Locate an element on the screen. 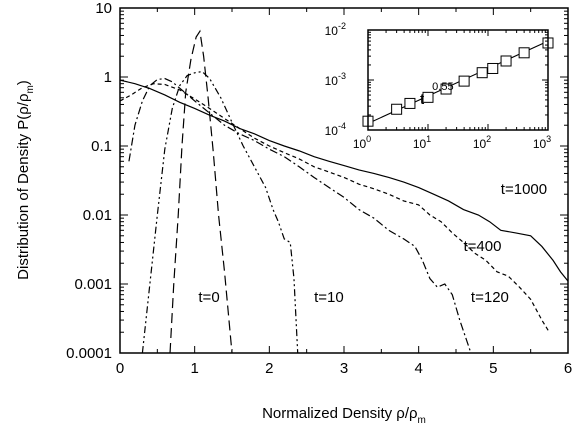 The height and width of the screenshot is (429, 581). inset-tick-labels-group: 10⁰ 10¹ 10² 10³ 10⁻⁴ 10⁻³ 10⁻² is located at coordinates (438, 86).